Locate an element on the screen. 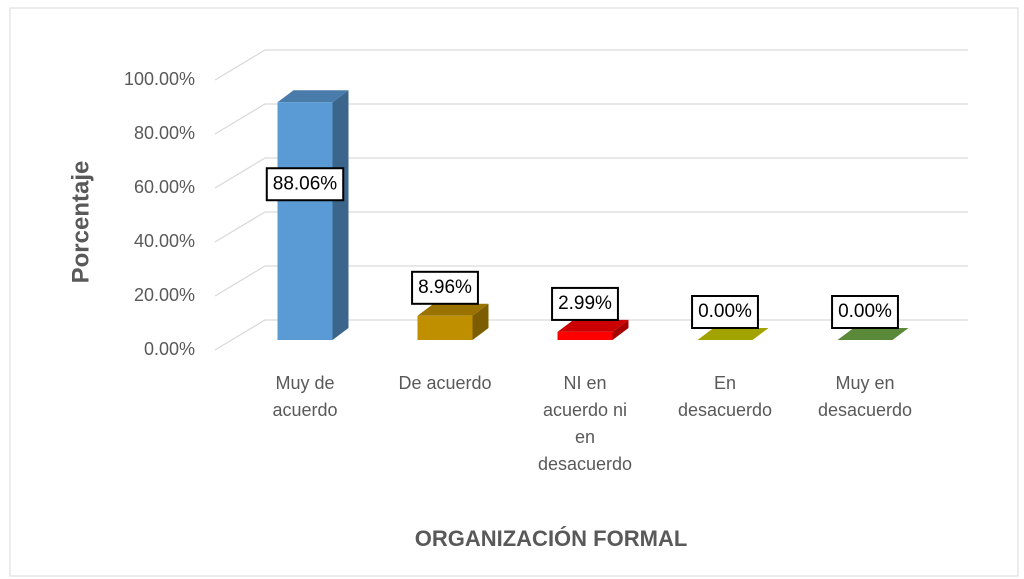 This screenshot has height=579, width=1024. y-tick-label: 20.00% is located at coordinates (164, 295).